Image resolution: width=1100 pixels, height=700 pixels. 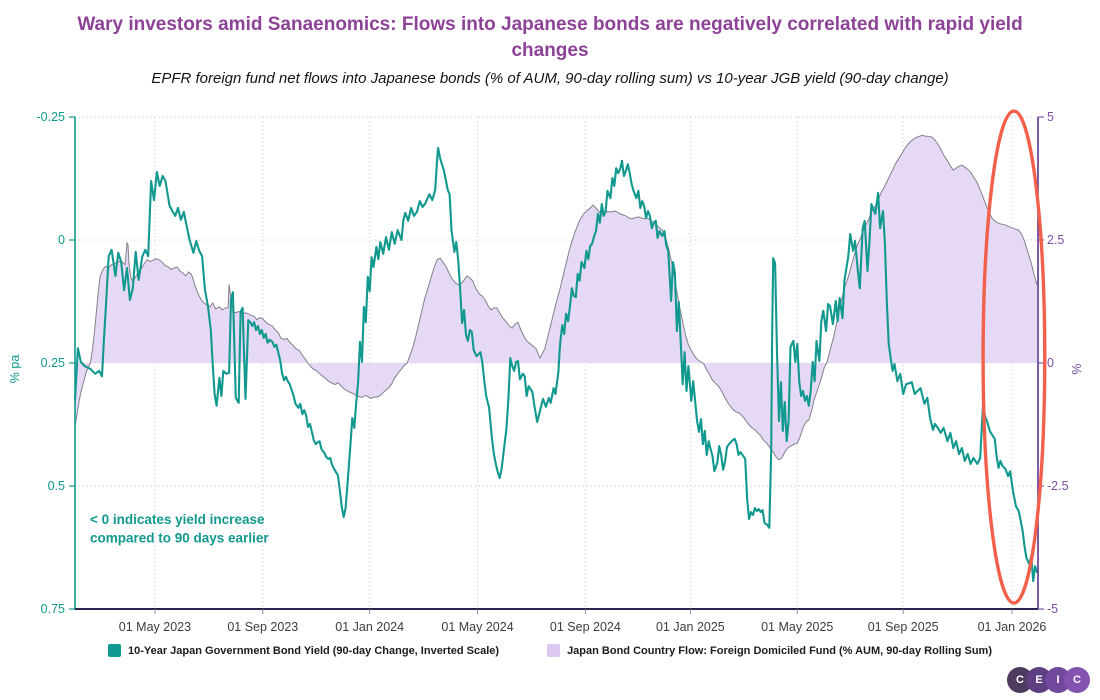 I want to click on left-axis-tick-label: 0, so click(x=61, y=240).